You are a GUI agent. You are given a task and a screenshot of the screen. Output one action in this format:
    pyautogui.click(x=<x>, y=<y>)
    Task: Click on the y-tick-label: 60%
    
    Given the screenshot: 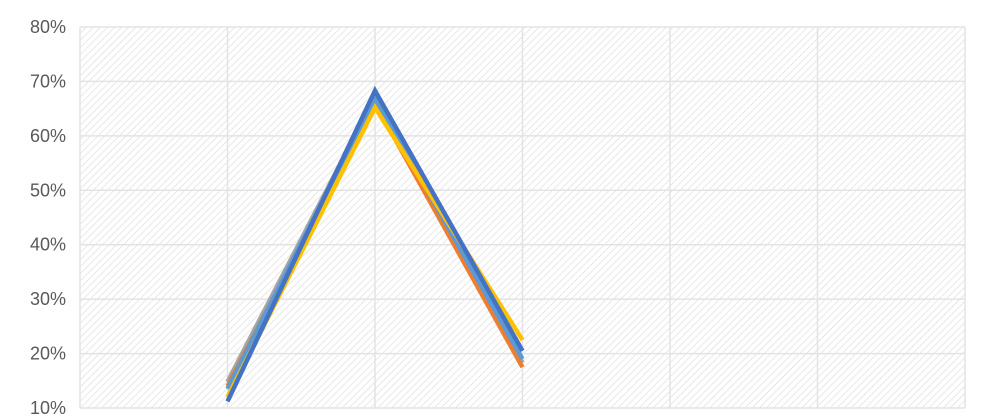 What is the action you would take?
    pyautogui.click(x=48, y=136)
    